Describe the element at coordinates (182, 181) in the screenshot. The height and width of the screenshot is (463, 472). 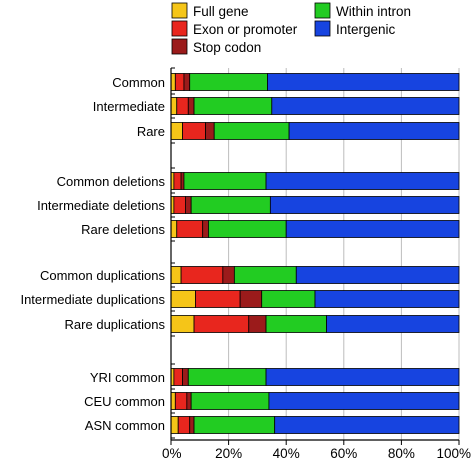
I see `bar-segment-stop-codon-common-deletions` at that location.